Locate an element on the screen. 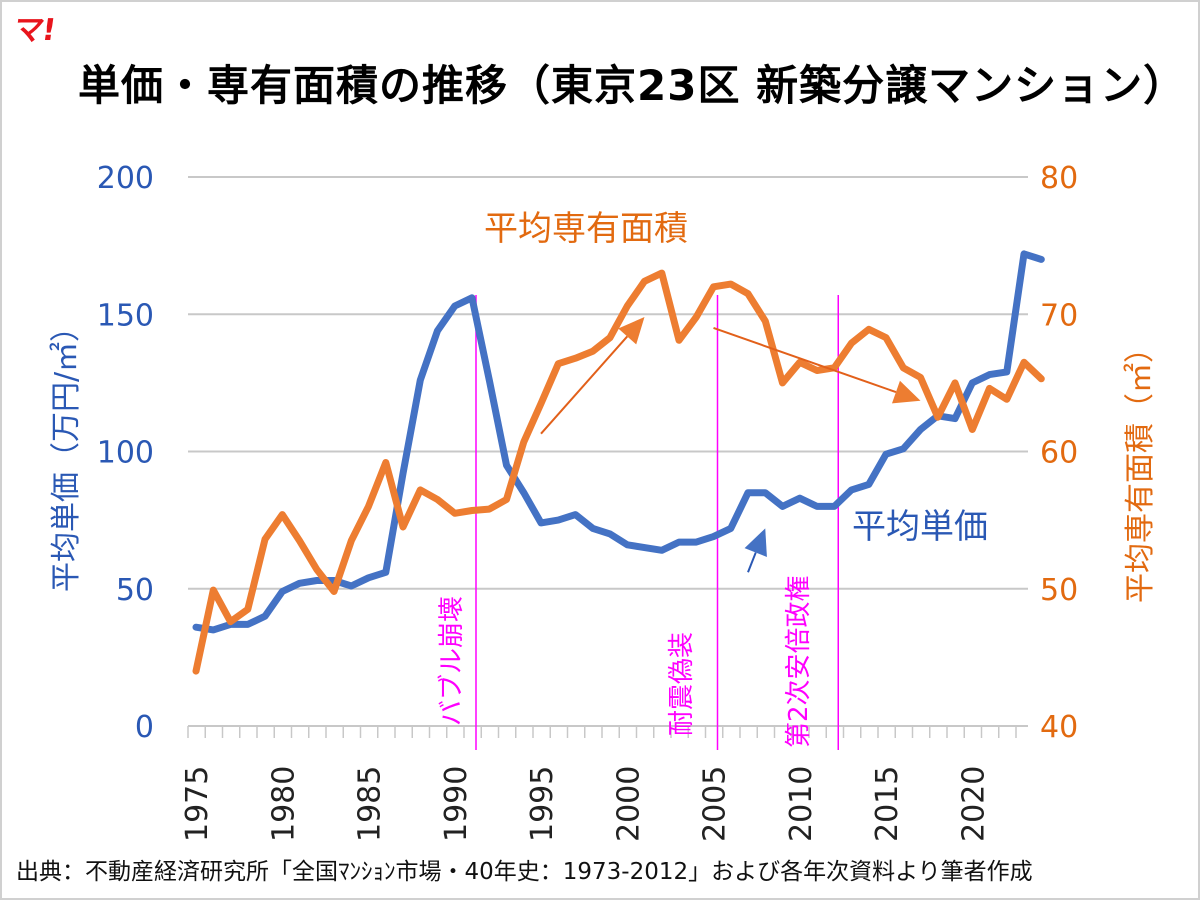 The width and height of the screenshot is (1200, 900). y-left-tick-label: 150 is located at coordinates (125, 315).